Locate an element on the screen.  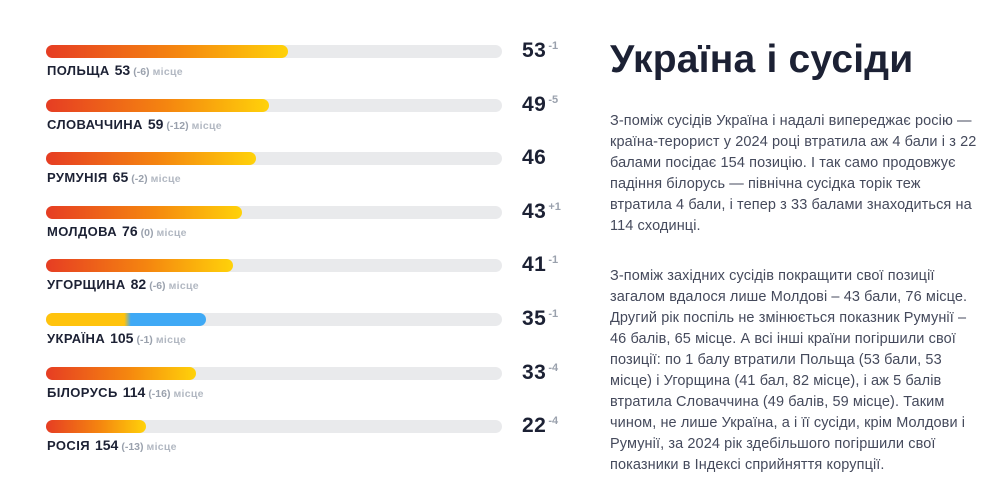
country-rank: 105 is located at coordinates (122, 337).